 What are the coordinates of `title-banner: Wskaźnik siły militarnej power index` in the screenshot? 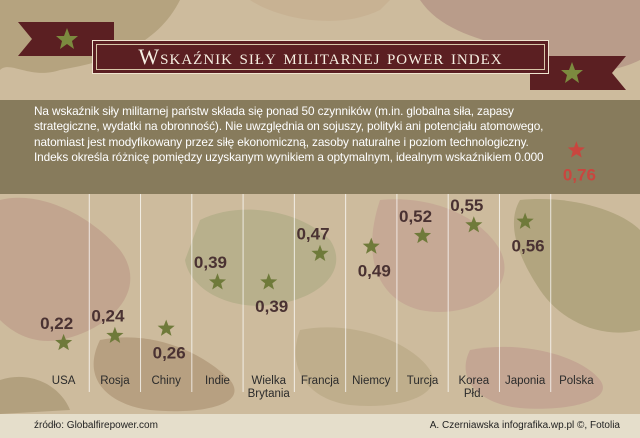 It's located at (320, 57).